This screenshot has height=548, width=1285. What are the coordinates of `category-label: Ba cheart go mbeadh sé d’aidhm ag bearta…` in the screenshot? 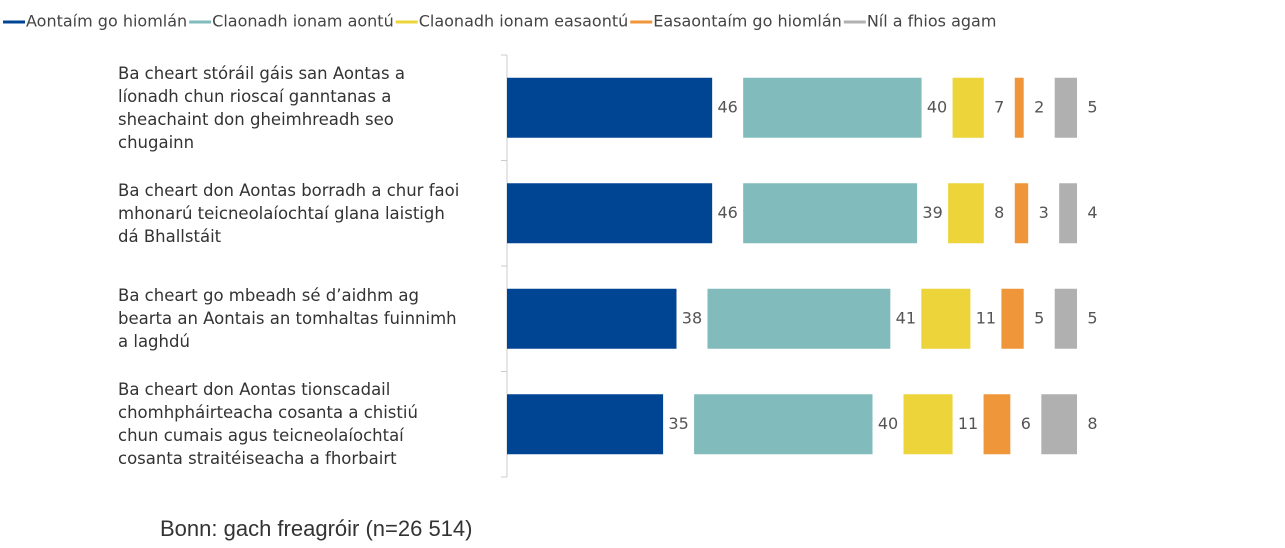 It's located at (287, 318).